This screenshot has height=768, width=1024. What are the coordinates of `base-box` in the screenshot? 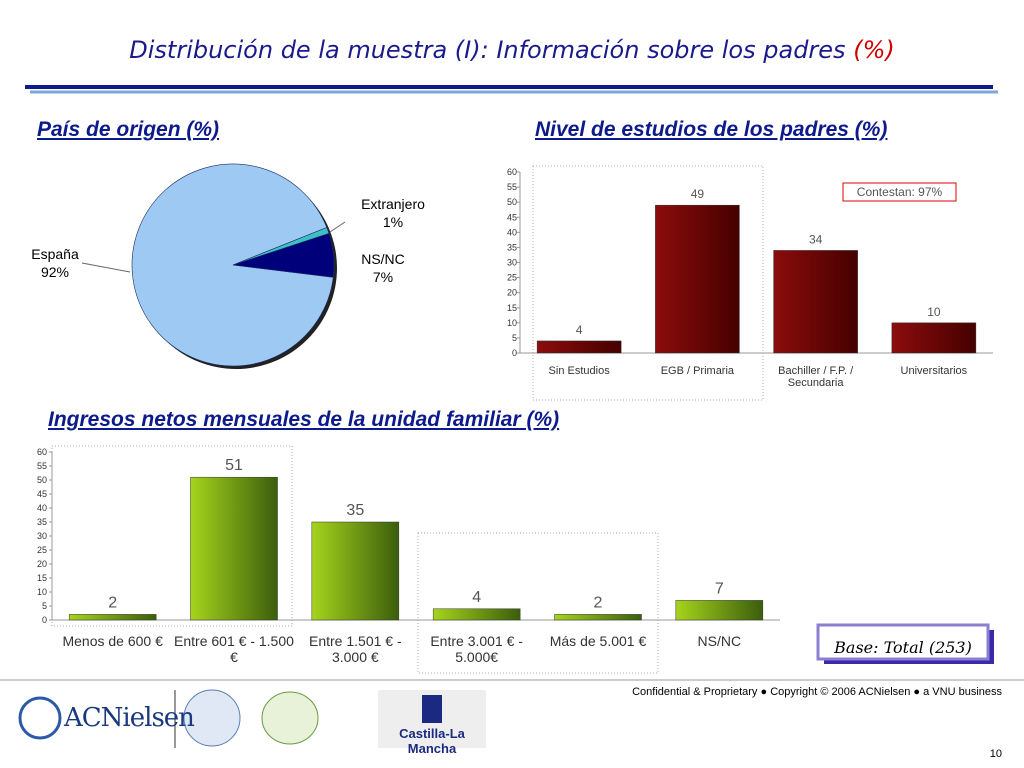 It's located at (903, 642).